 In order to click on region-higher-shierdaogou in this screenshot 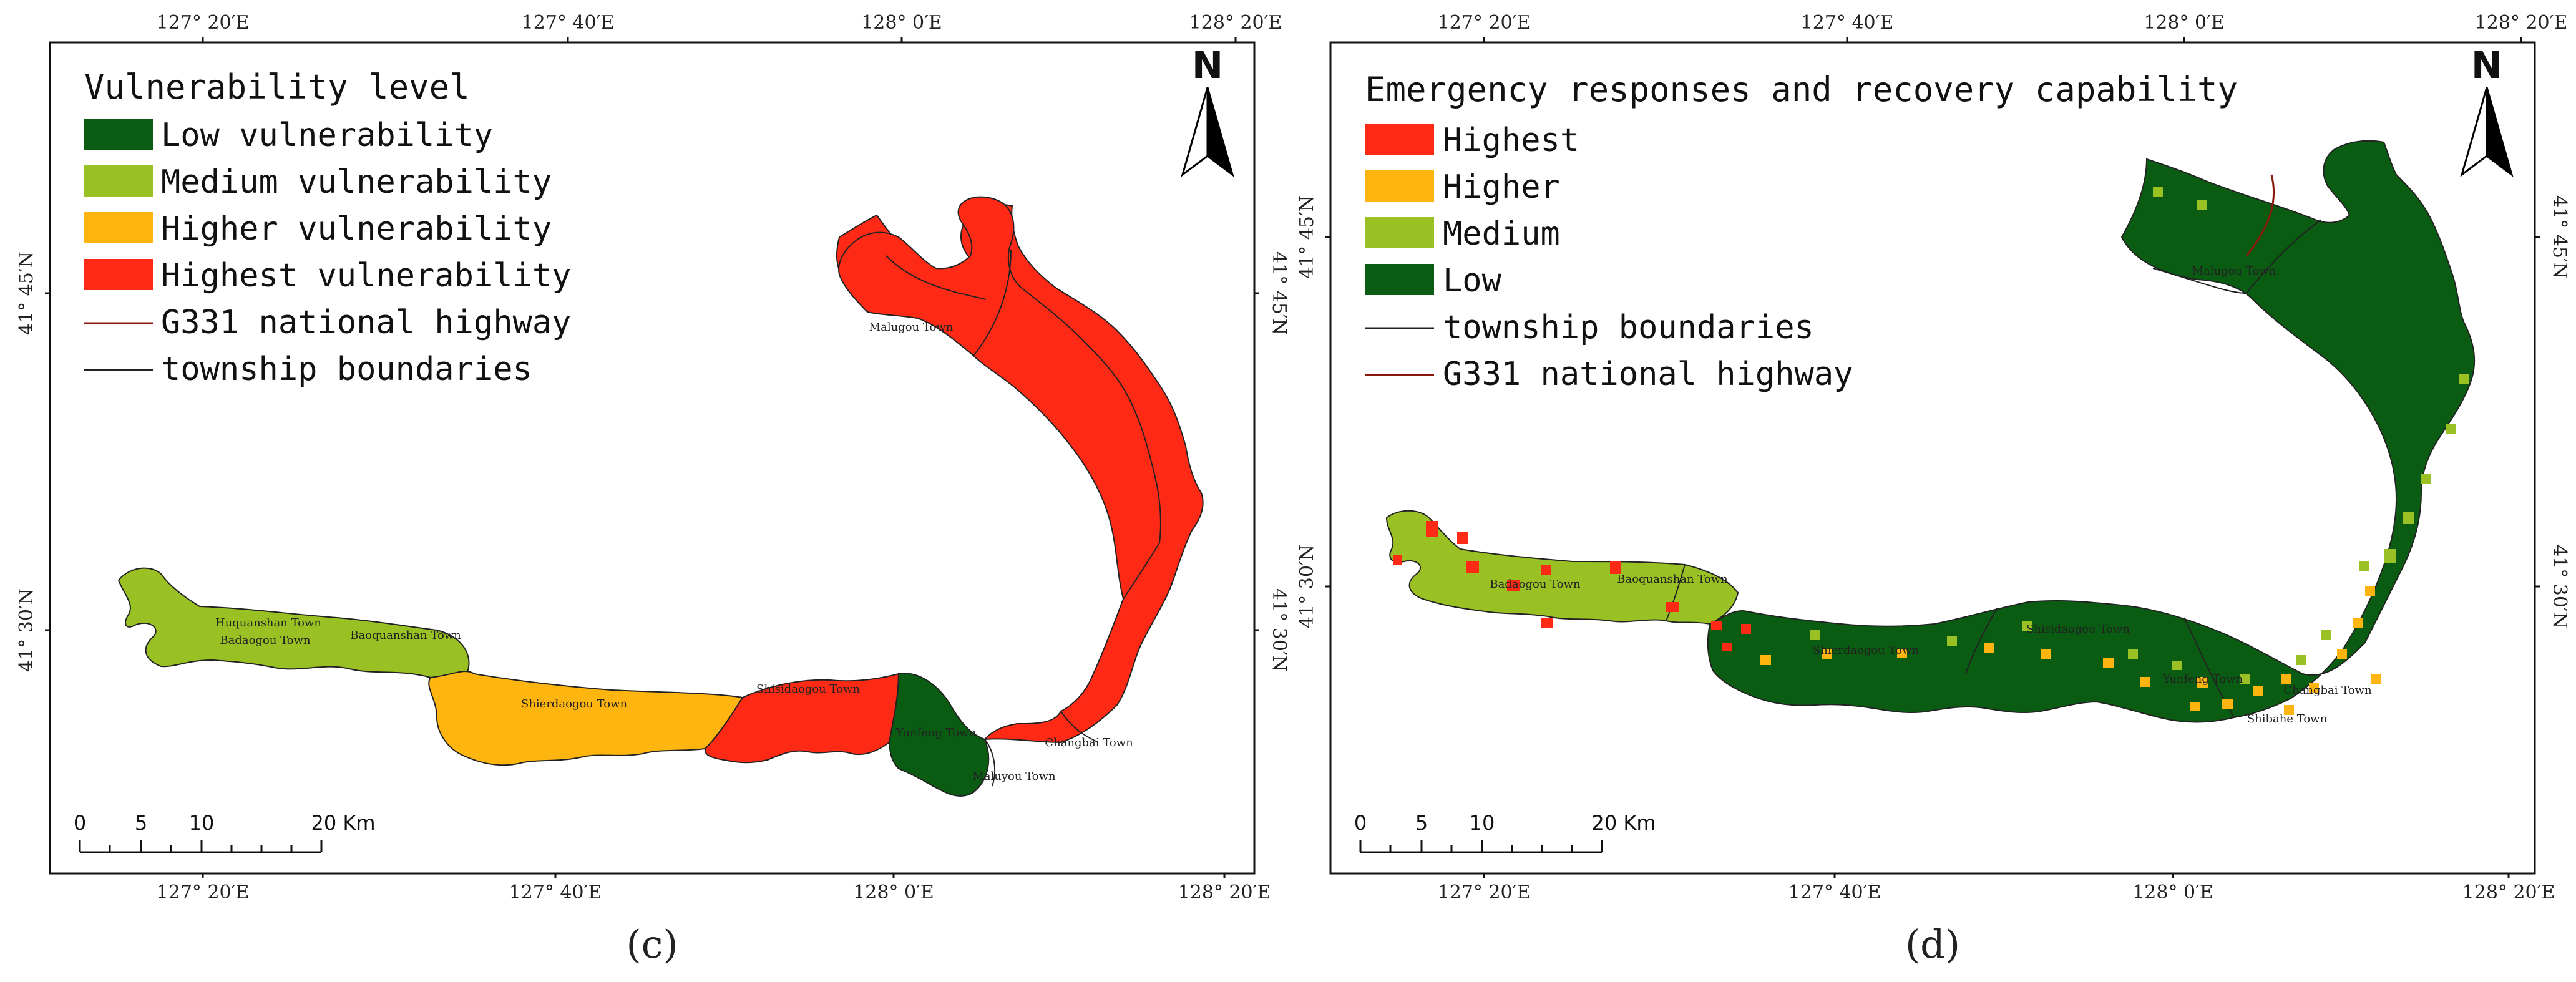, I will do `click(586, 718)`.